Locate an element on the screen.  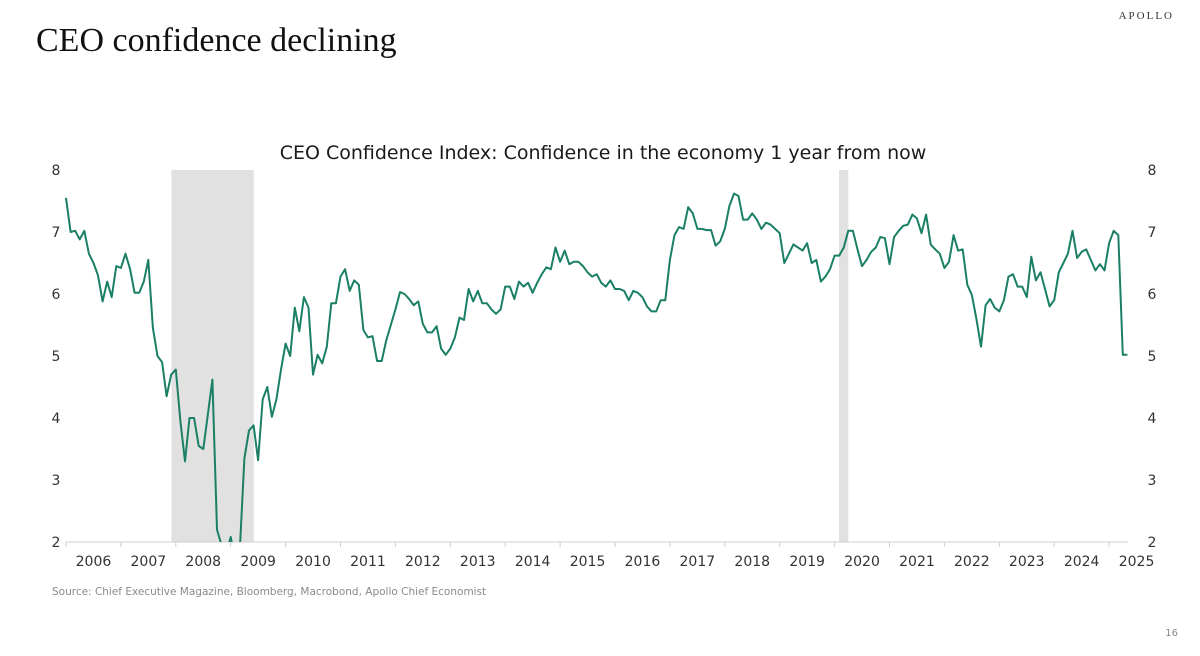
y-tick-label-left: 6 is located at coordinates (56, 295).